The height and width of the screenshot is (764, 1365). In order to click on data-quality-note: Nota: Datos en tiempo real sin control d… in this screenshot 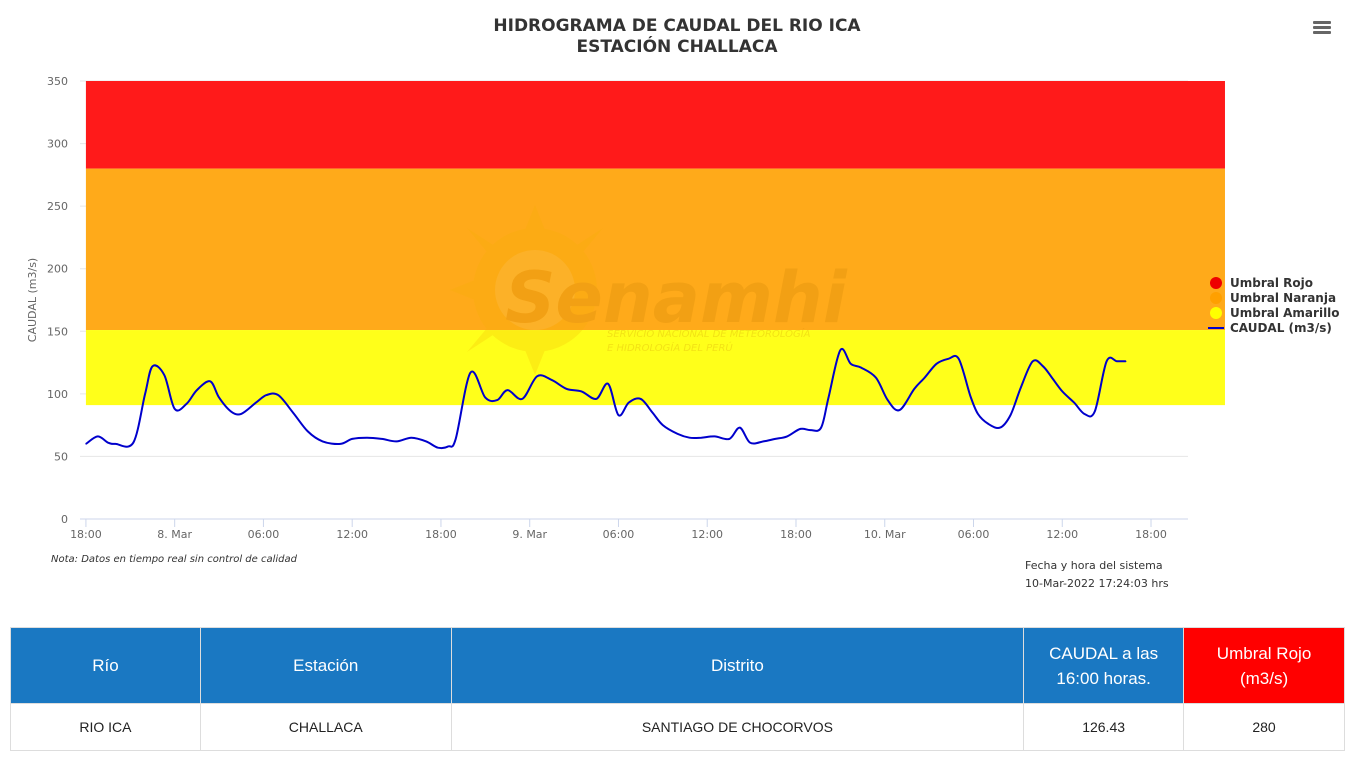, I will do `click(174, 559)`.